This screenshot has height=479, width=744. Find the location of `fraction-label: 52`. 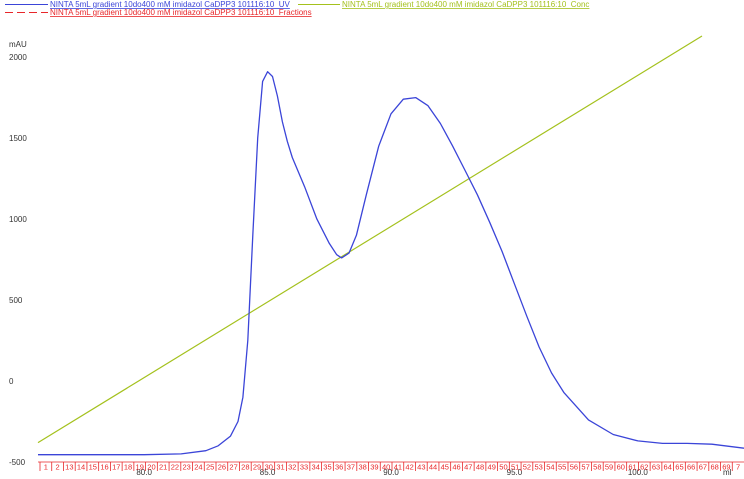

fraction-label: 52 is located at coordinates (527, 467).